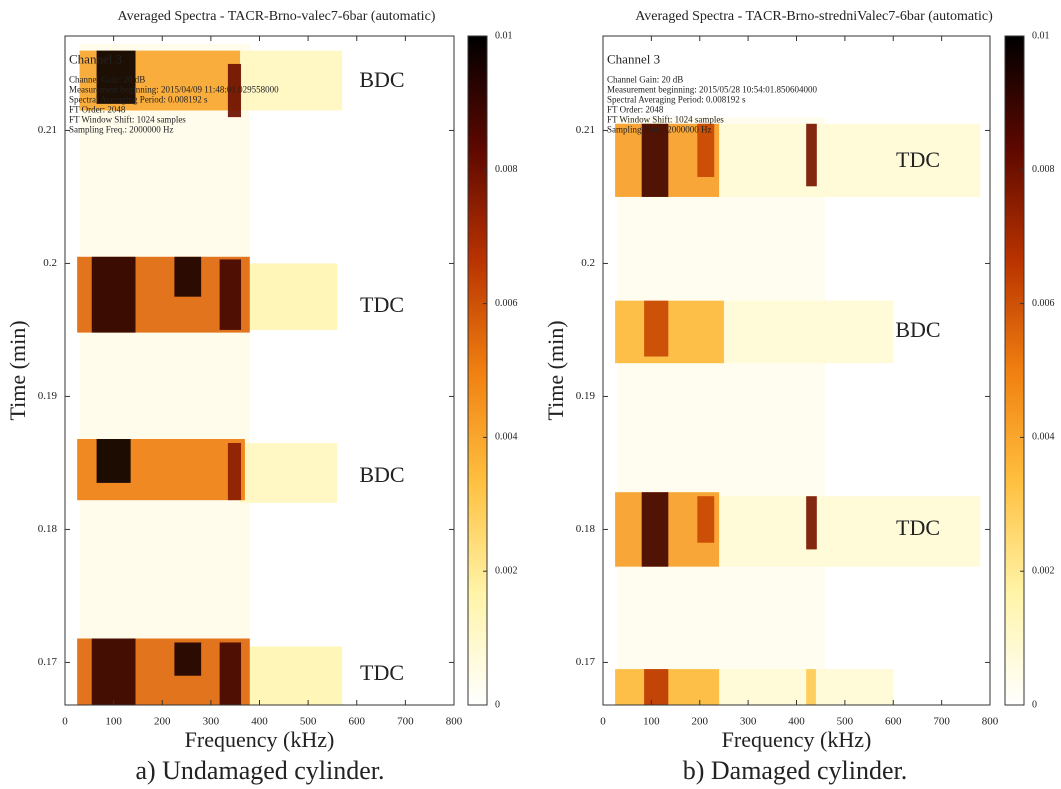 The image size is (1061, 789). Describe the element at coordinates (795, 770) in the screenshot. I see `caption: b) Damaged cylinder.` at that location.